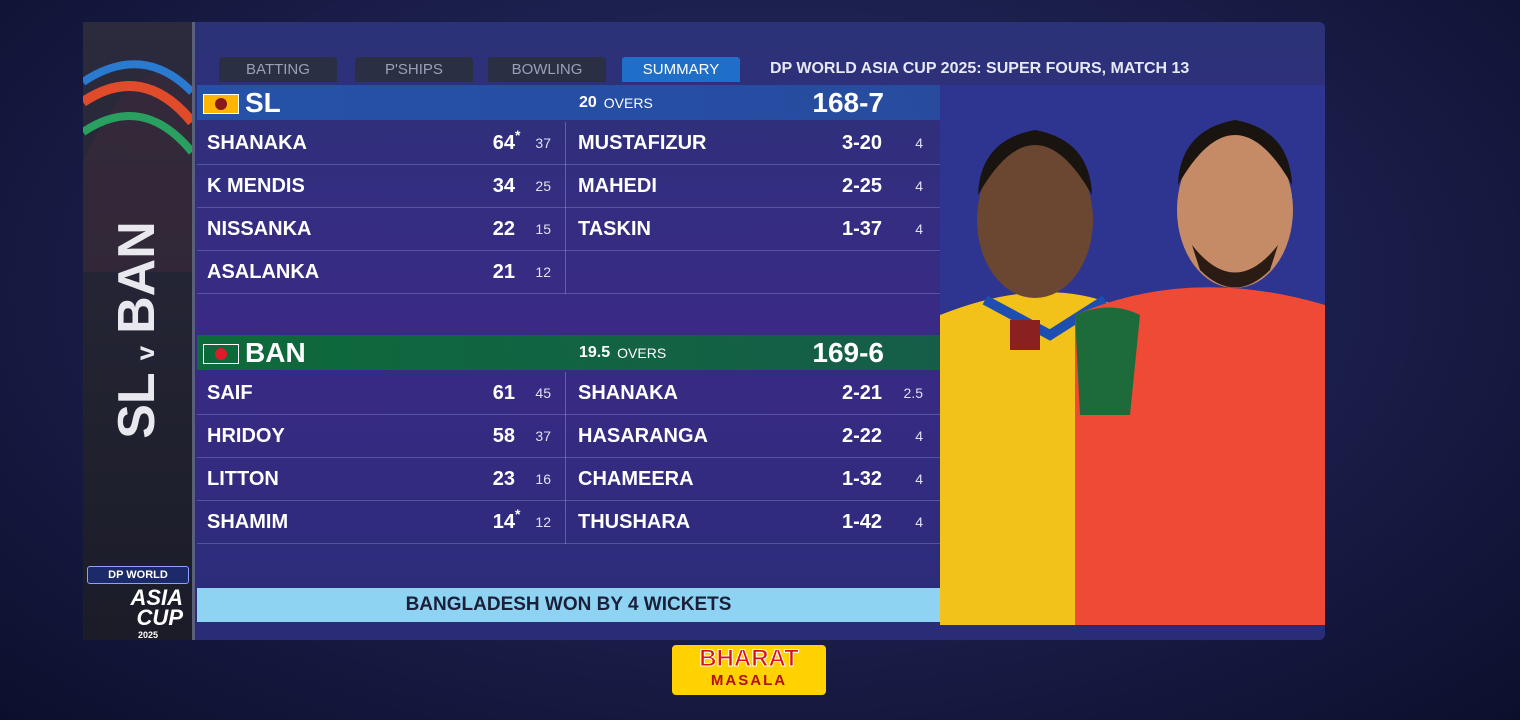  Describe the element at coordinates (156, 607) in the screenshot. I see `logo-main: ASIA CUP` at that location.